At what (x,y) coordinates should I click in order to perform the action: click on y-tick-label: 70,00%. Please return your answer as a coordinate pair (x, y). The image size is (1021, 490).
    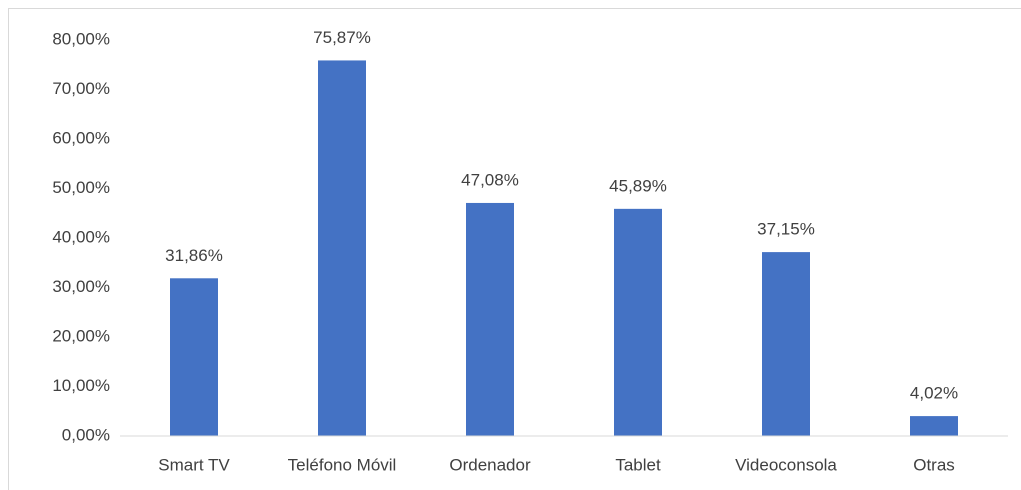
    Looking at the image, I should click on (81, 88).